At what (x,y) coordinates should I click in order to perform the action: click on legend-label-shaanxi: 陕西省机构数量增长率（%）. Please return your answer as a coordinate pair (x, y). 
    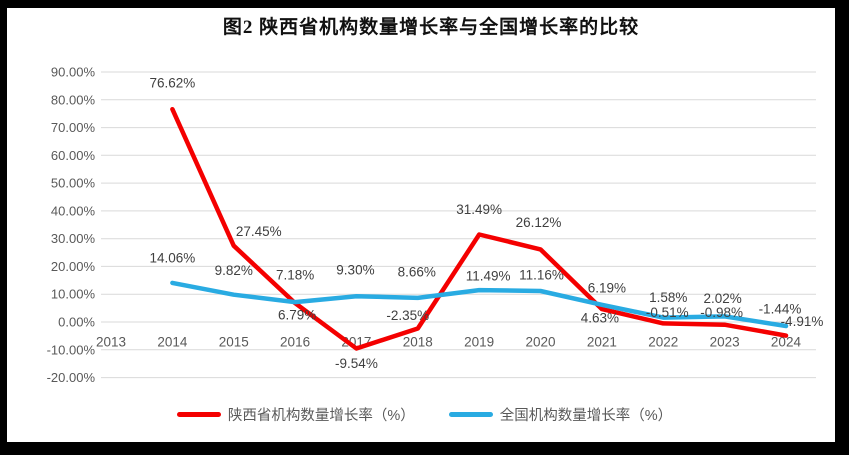
    Looking at the image, I should click on (321, 416).